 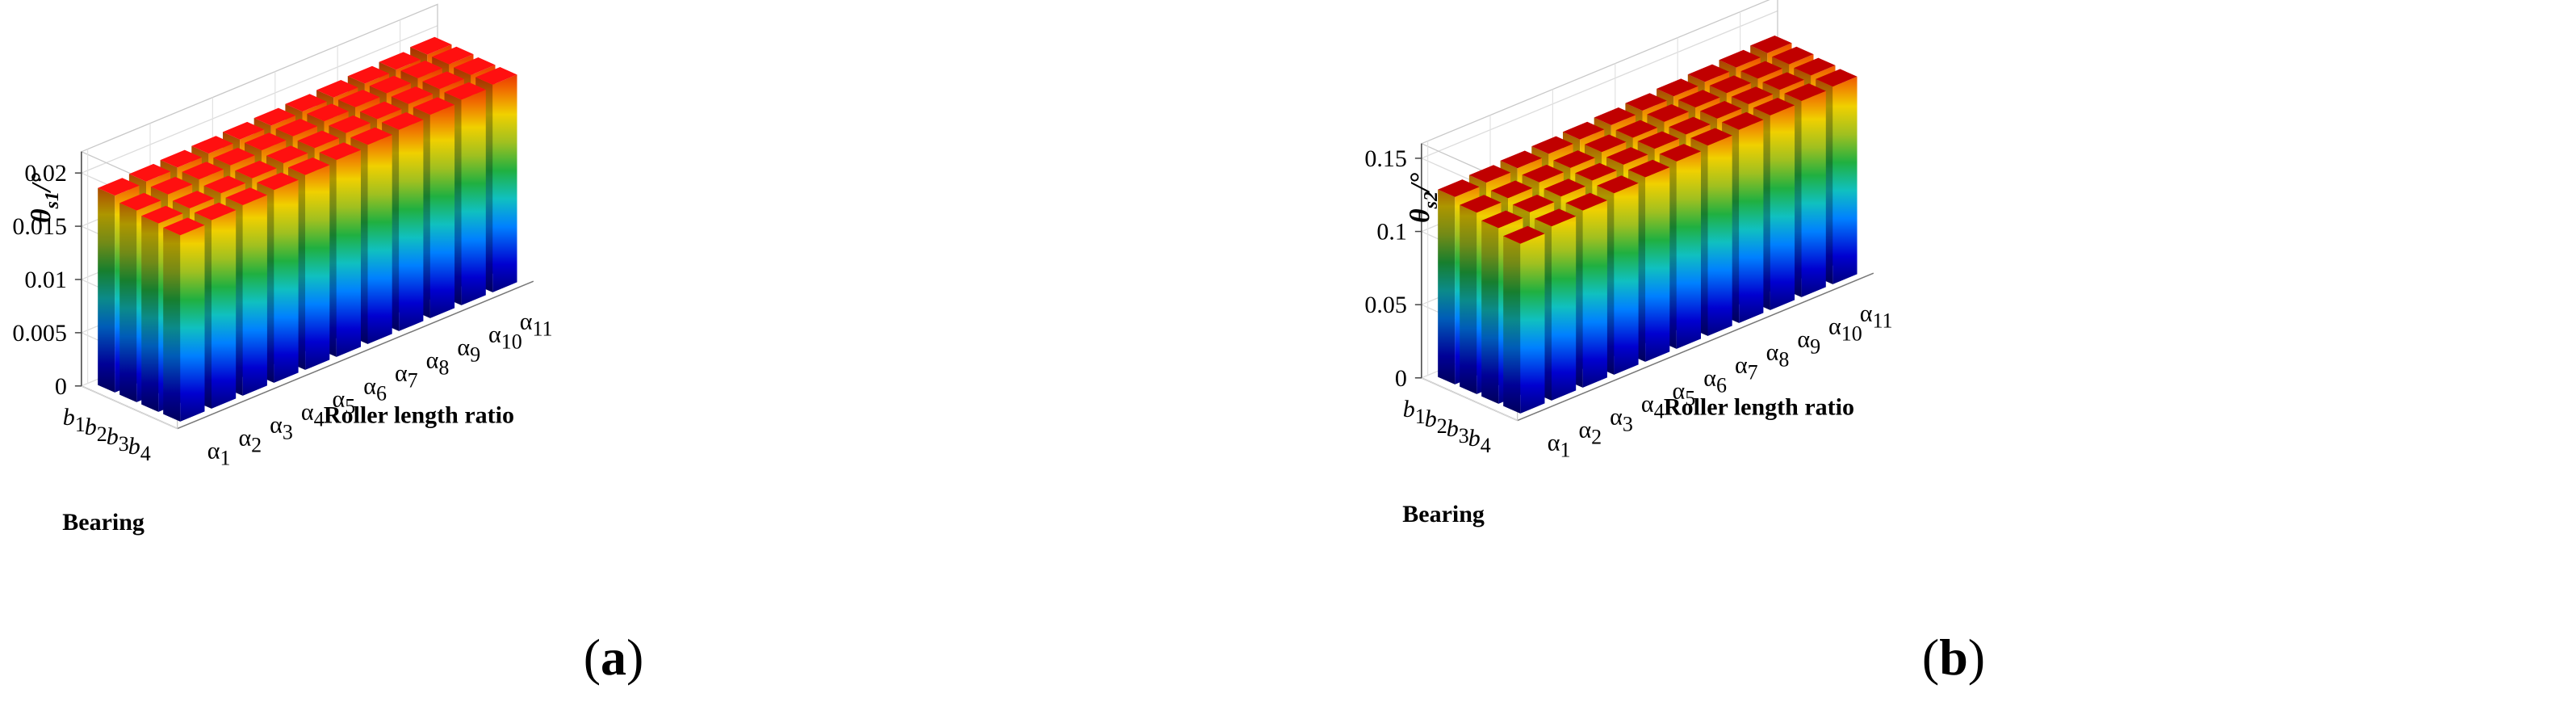 What do you see at coordinates (45, 173) in the screenshot?
I see `y-tick-label: 0.02` at bounding box center [45, 173].